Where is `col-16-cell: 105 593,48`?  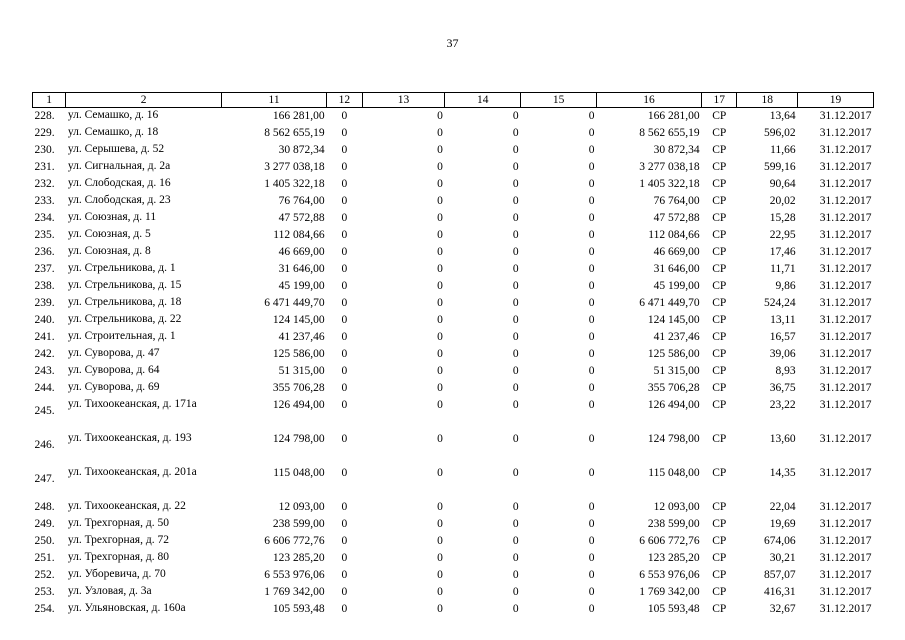 col-16-cell: 105 593,48 is located at coordinates (673, 609).